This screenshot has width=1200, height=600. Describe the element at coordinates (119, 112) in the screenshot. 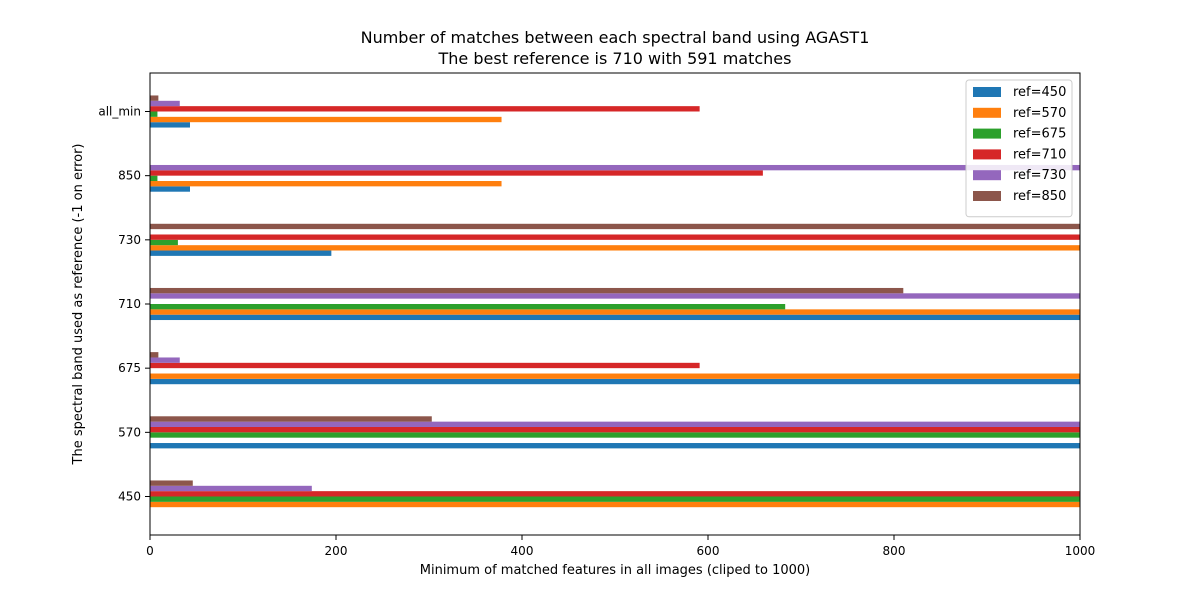

I see `y-tick-label: all_min` at that location.